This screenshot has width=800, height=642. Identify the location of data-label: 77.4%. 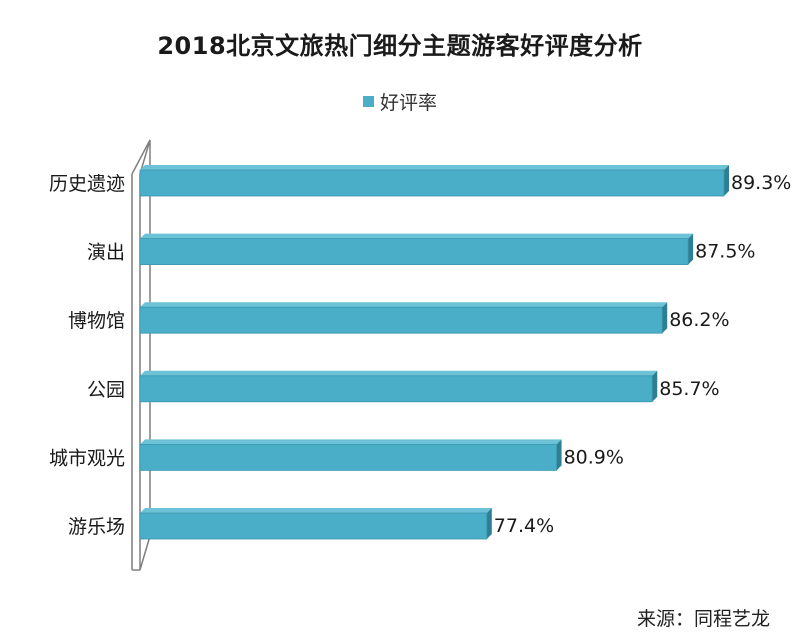
(524, 526).